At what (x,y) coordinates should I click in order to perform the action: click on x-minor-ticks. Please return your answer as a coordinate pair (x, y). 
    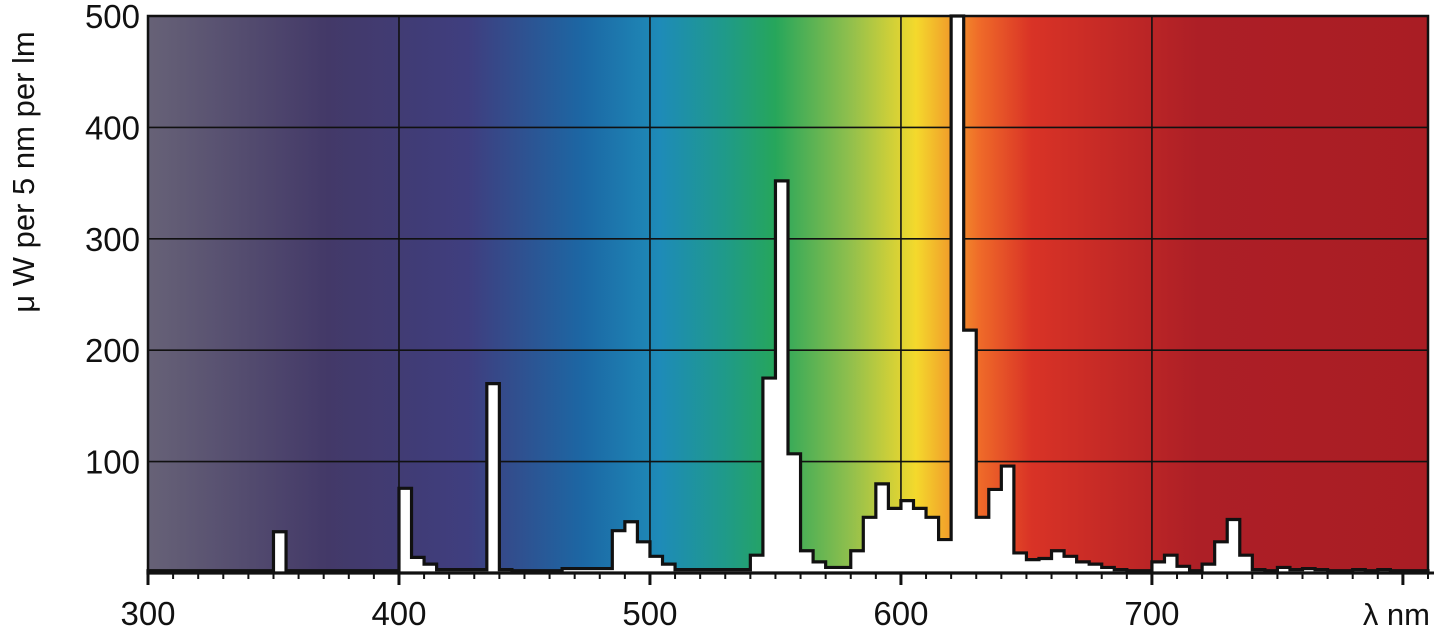
    Looking at the image, I should click on (787, 579).